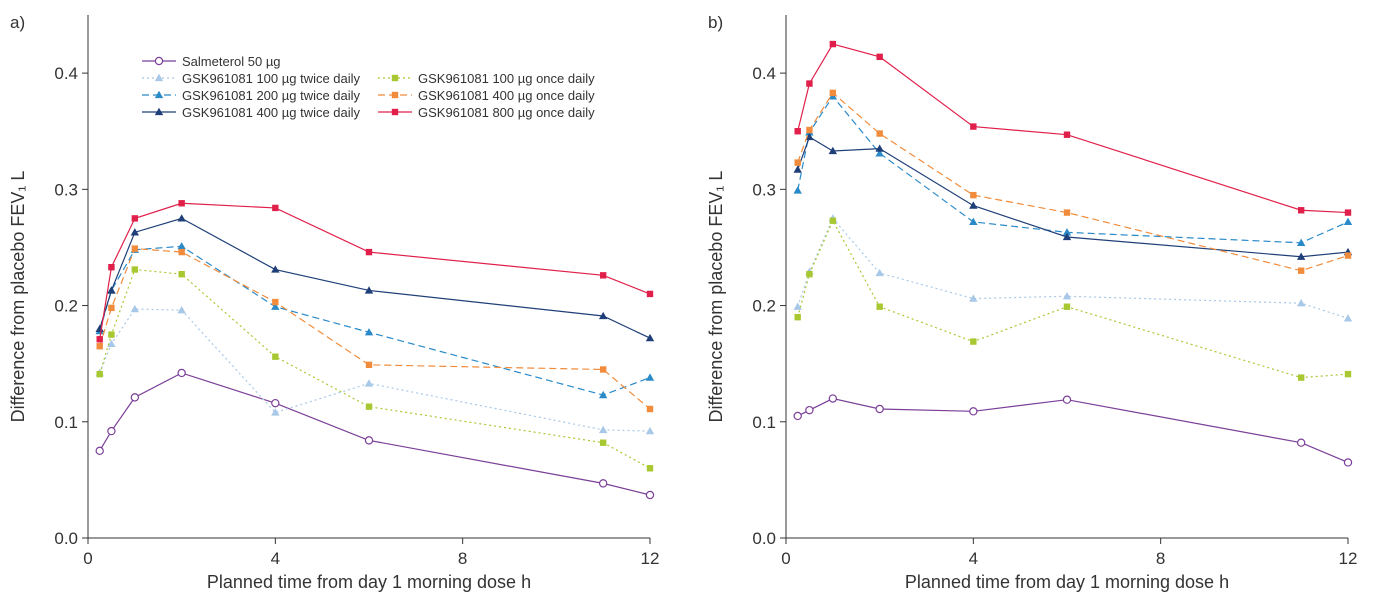  What do you see at coordinates (66, 189) in the screenshot?
I see `y-tick-label: 0.3` at bounding box center [66, 189].